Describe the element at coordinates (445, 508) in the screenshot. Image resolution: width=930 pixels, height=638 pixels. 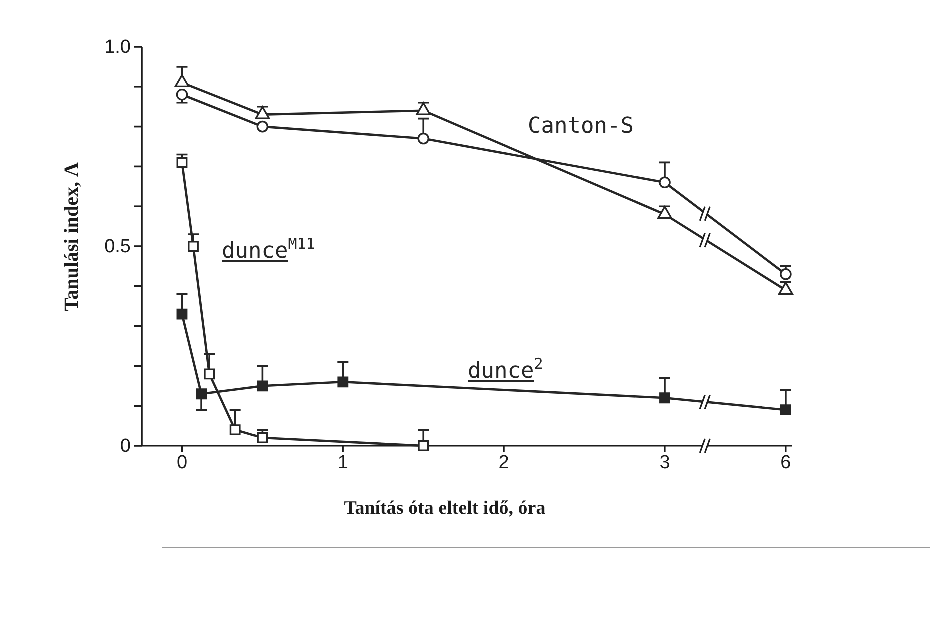
I see `x-axis-title: Tanítás óta eltelt idő, óra` at that location.